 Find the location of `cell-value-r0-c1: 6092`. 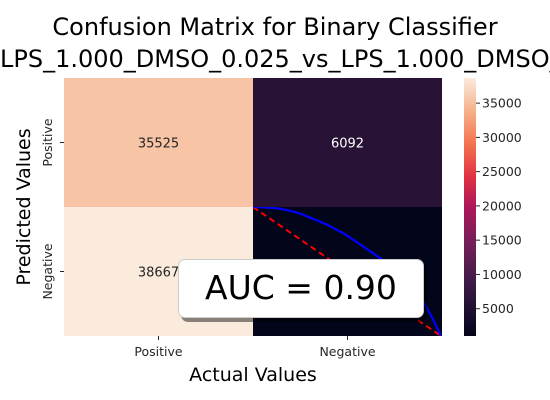

cell-value-r0-c1: 6092 is located at coordinates (347, 144).